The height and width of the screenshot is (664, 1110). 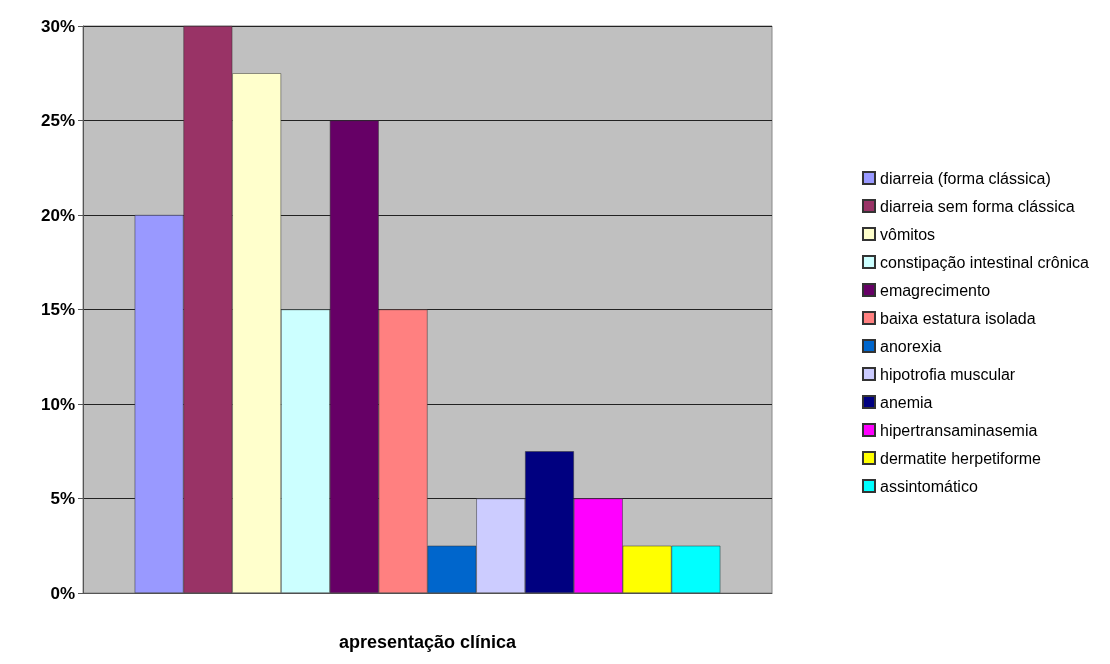 What do you see at coordinates (947, 374) in the screenshot?
I see `legend-label: hipotrofia muscular` at bounding box center [947, 374].